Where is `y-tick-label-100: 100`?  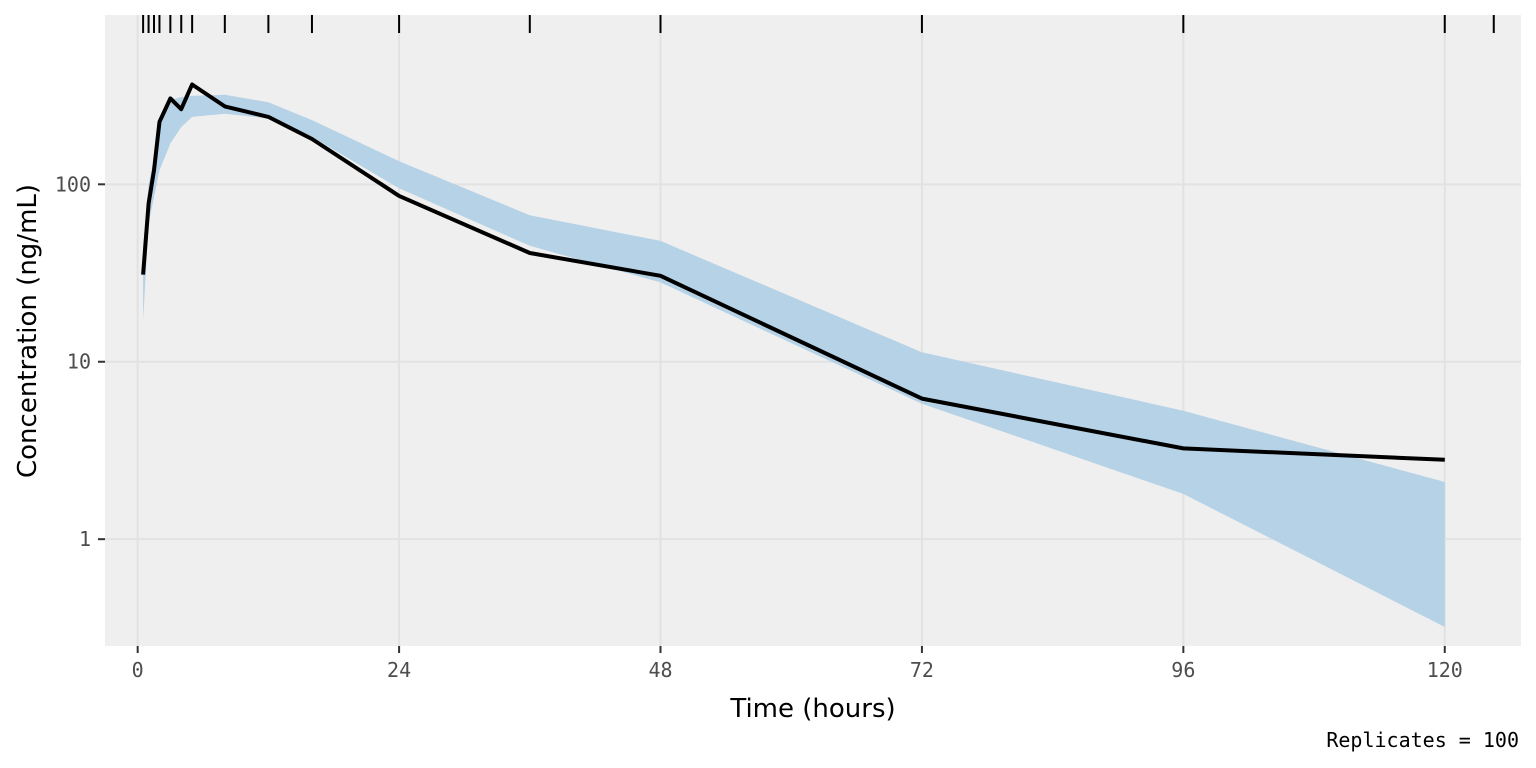 y-tick-label-100: 100 is located at coordinates (73, 184).